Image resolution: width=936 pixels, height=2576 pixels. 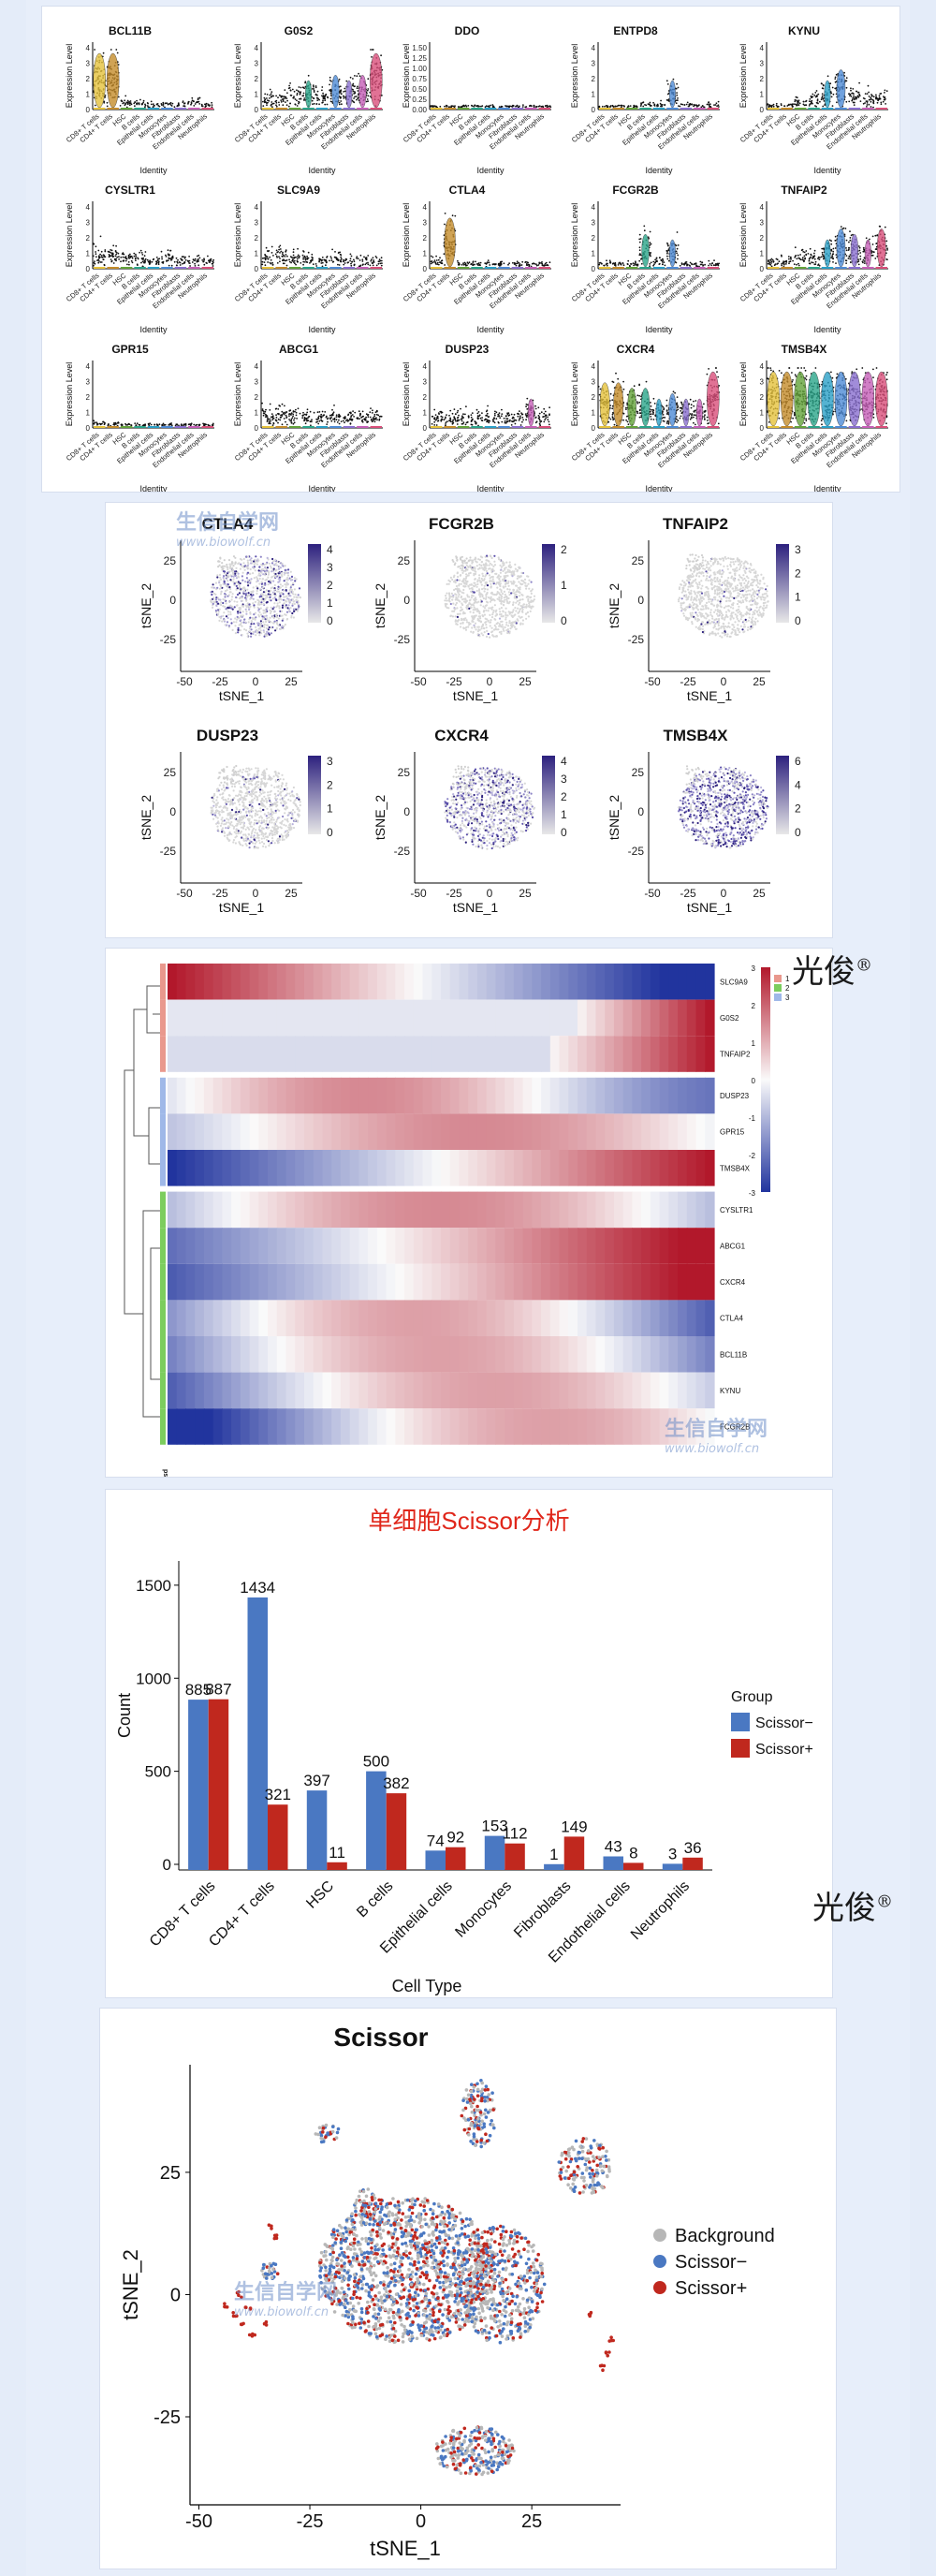 I want to click on violin-shape, so click(x=100, y=80).